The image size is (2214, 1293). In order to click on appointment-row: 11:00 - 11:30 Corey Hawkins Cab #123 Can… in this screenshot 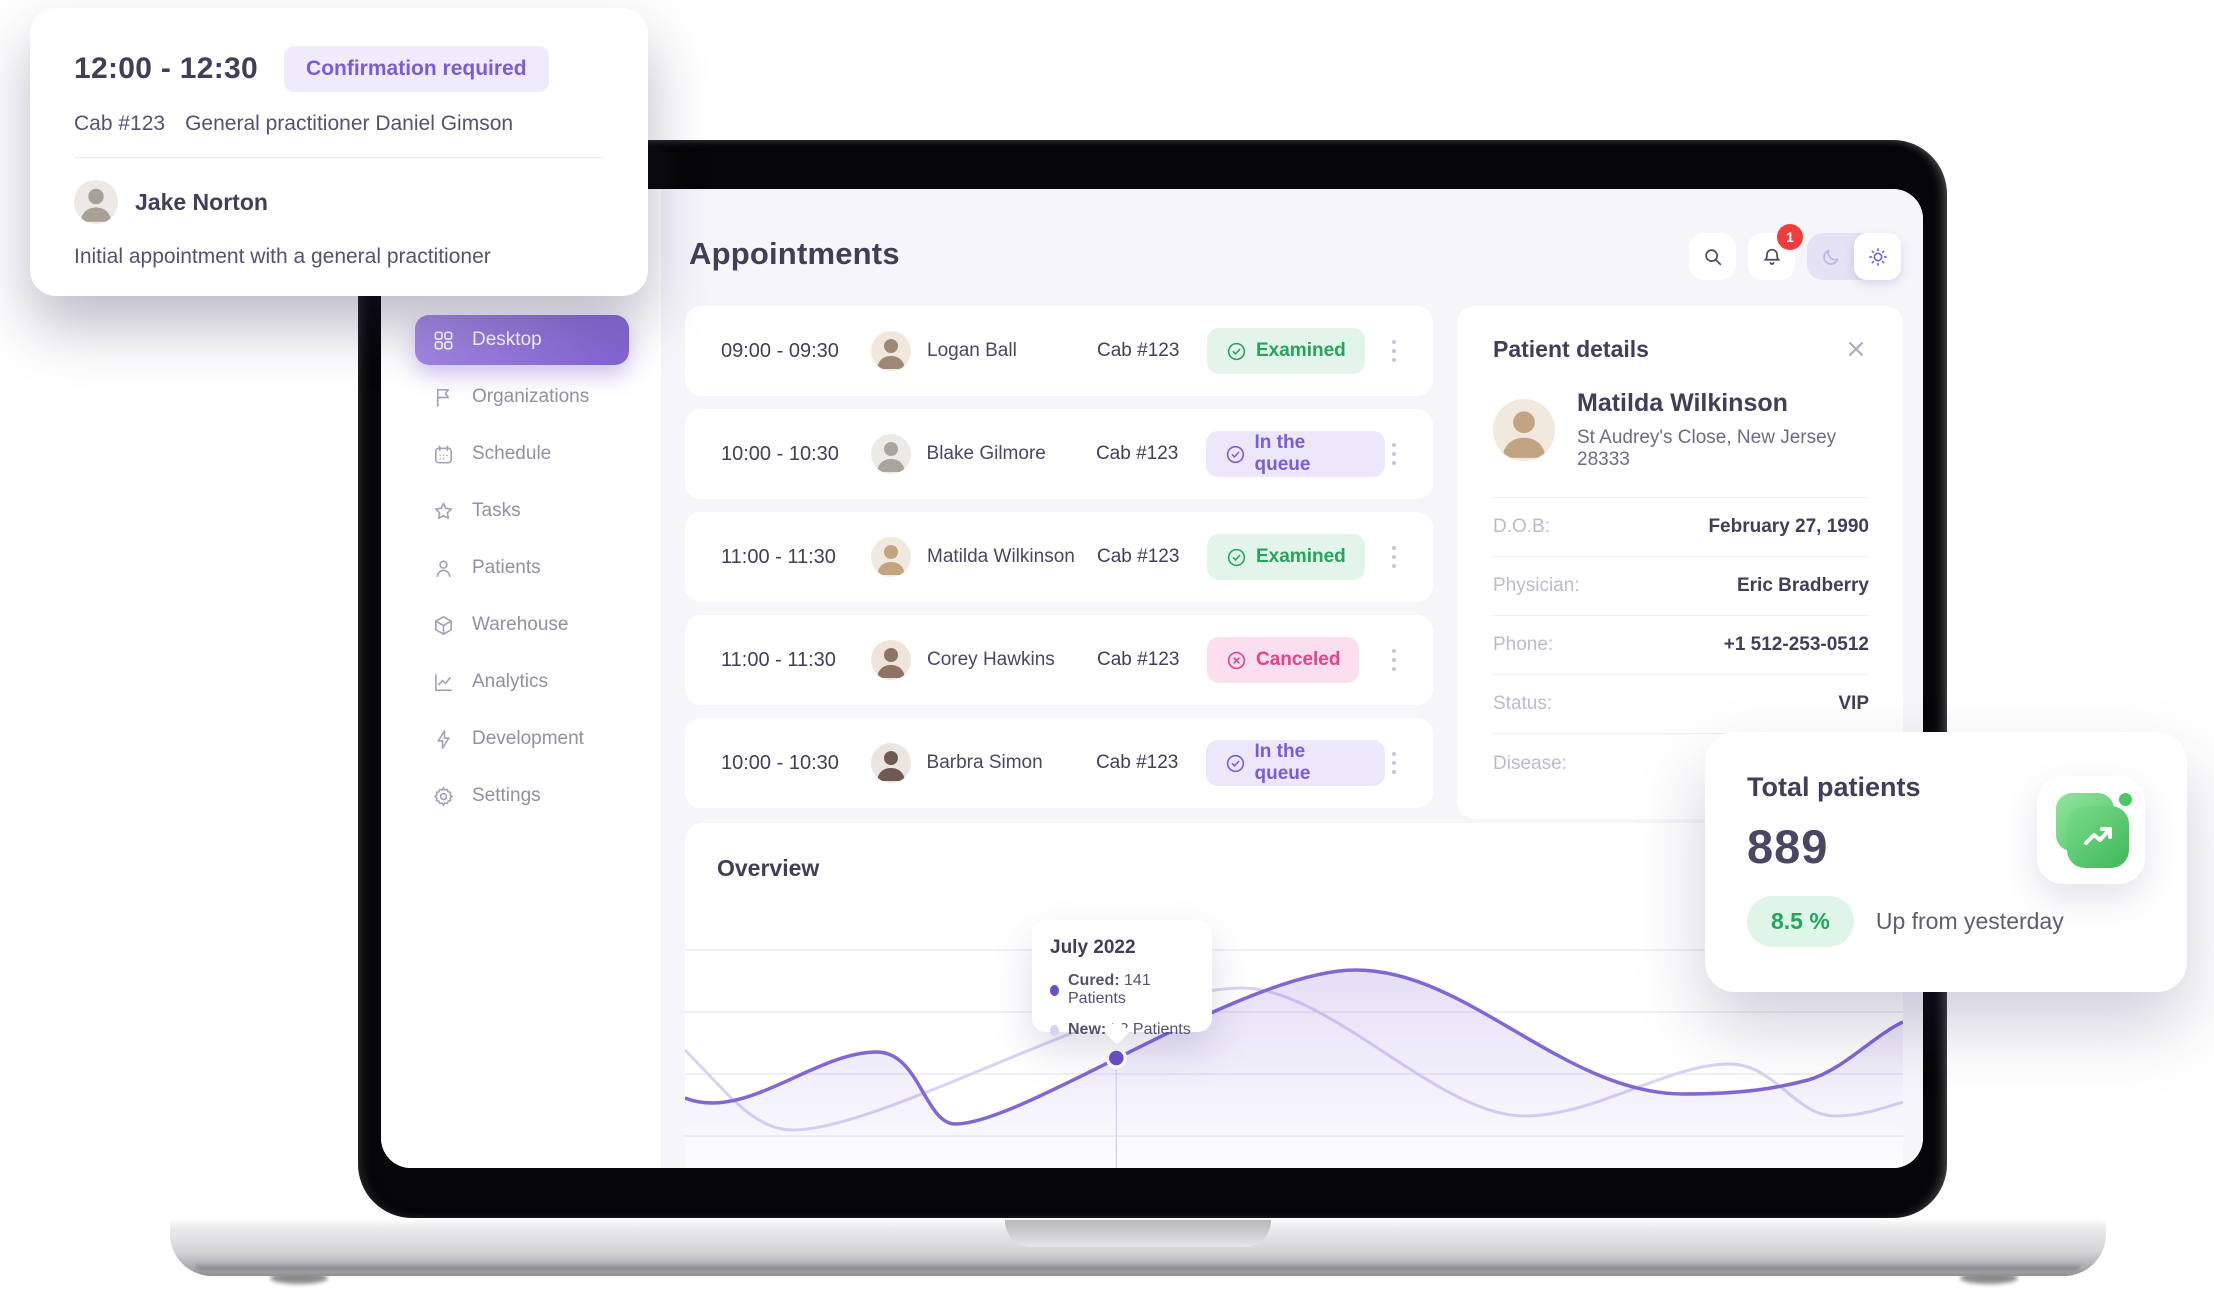, I will do `click(1059, 660)`.